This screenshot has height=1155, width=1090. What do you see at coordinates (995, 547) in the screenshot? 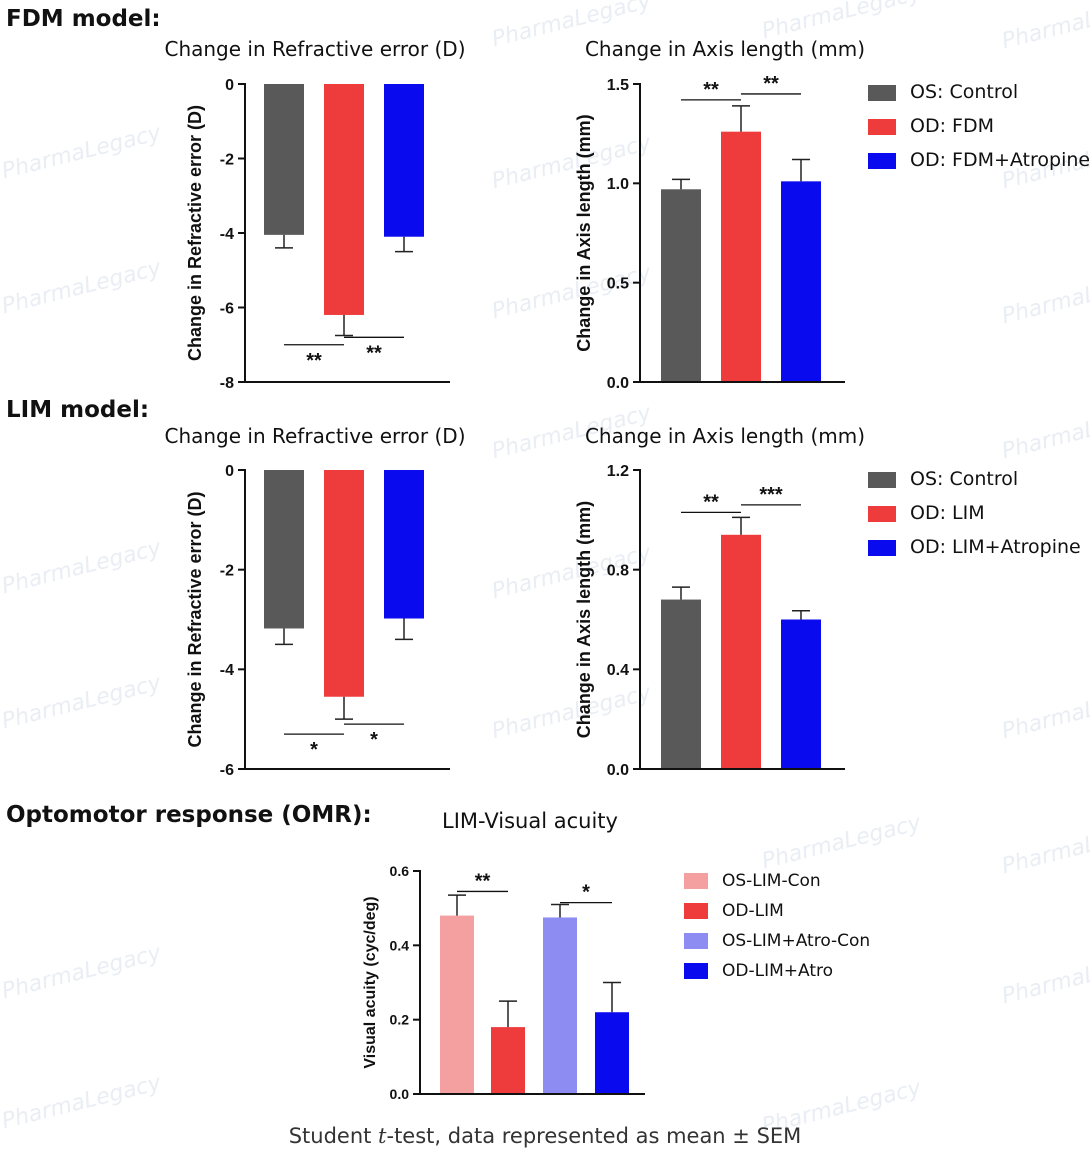
I see `legend-label: OD: LIM+Atropine` at bounding box center [995, 547].